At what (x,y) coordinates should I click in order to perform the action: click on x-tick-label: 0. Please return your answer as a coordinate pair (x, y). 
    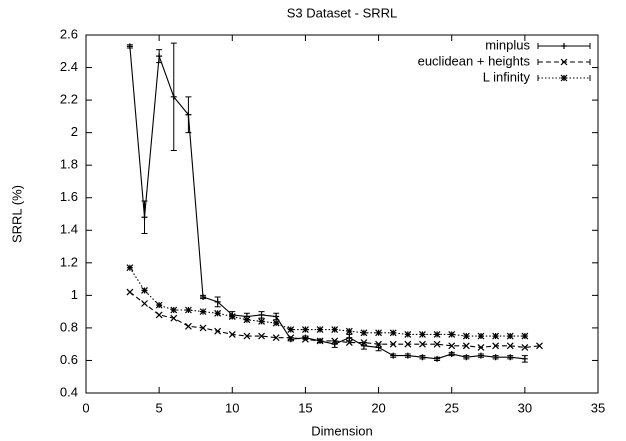
    Looking at the image, I should click on (85, 407).